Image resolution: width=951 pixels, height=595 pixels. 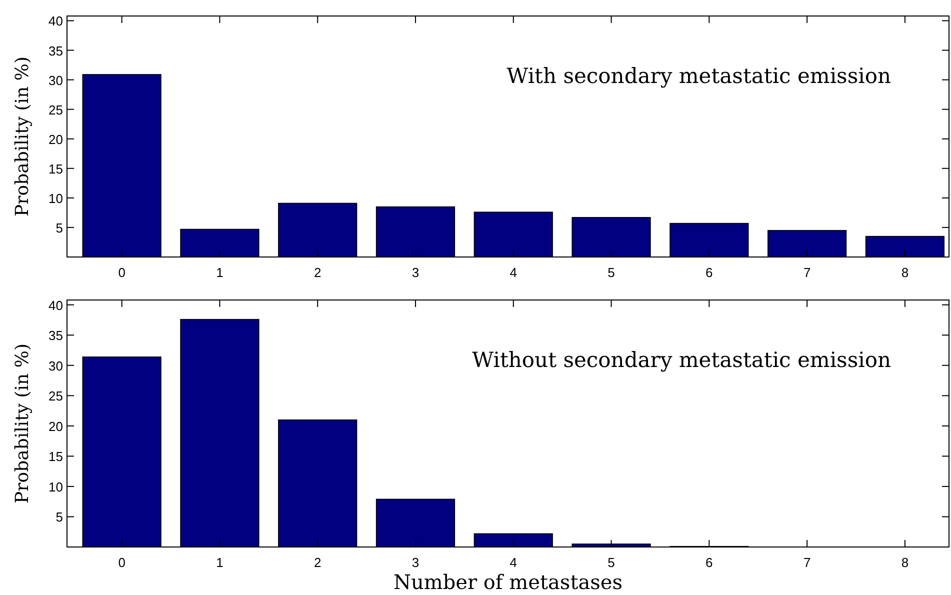 What do you see at coordinates (508, 582) in the screenshot?
I see `x-axis-title: Number of metastases` at bounding box center [508, 582].